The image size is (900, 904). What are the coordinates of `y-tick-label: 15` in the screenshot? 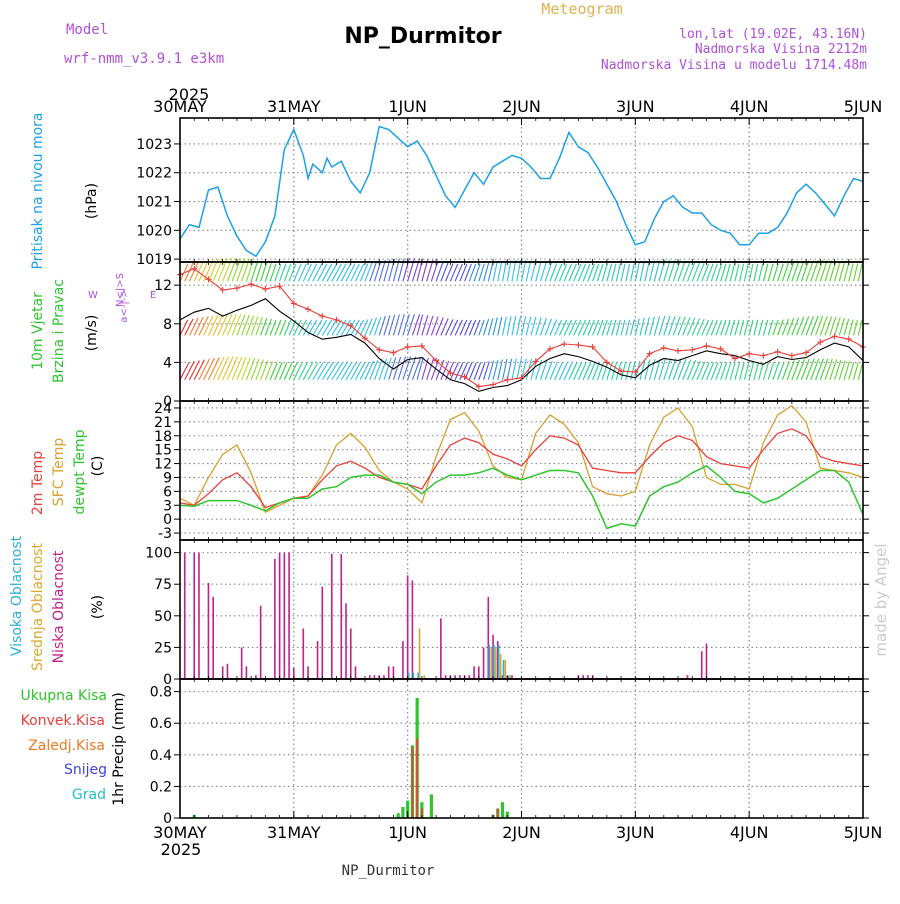 It's located at (163, 451).